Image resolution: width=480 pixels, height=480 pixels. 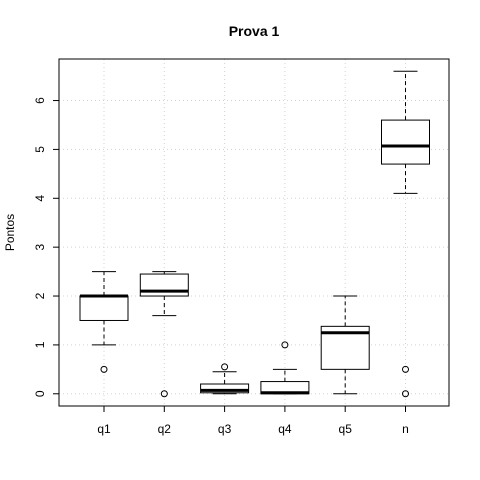 What do you see at coordinates (165, 429) in the screenshot?
I see `x-tick-label: q2` at bounding box center [165, 429].